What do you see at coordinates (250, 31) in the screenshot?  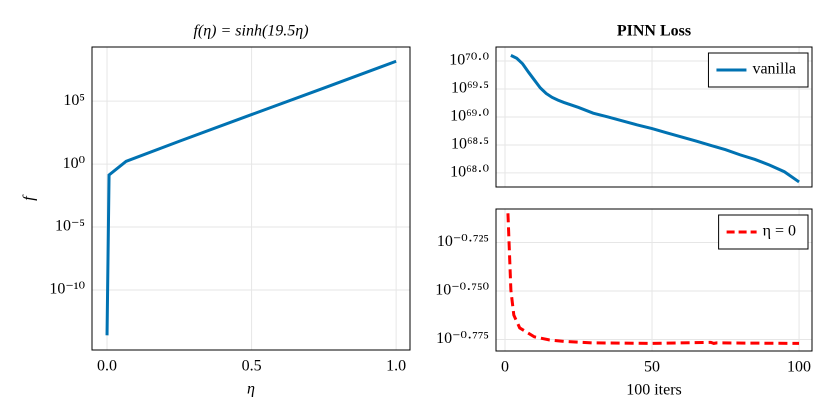 I see `chart-title: f(η) = sinh(19.5η)` at bounding box center [250, 31].